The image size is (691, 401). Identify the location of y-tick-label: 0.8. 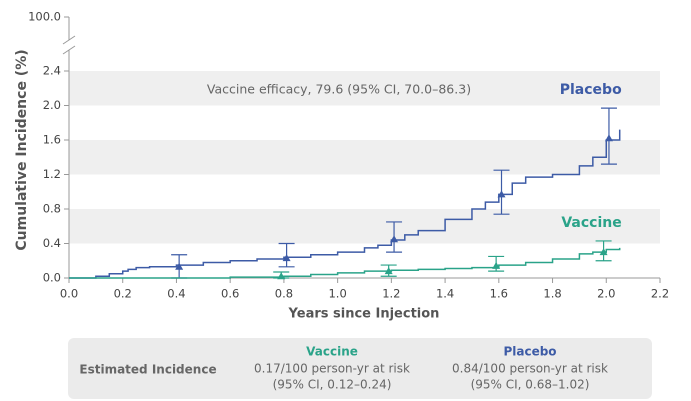
(52, 209).